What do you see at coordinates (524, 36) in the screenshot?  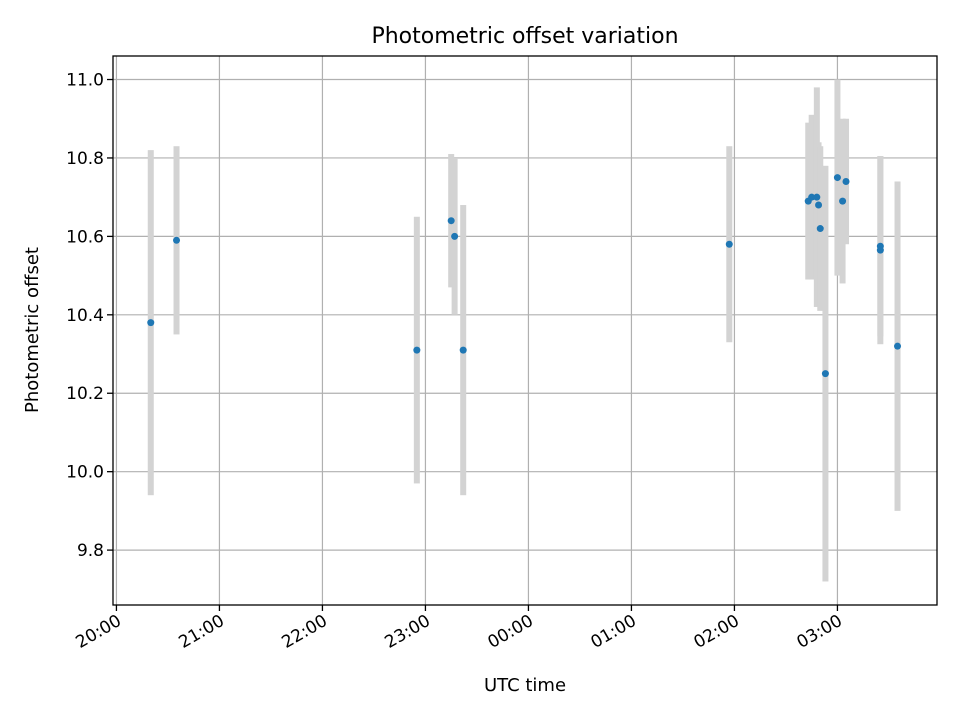 I see `chart-title: Photometric offset variation` at bounding box center [524, 36].